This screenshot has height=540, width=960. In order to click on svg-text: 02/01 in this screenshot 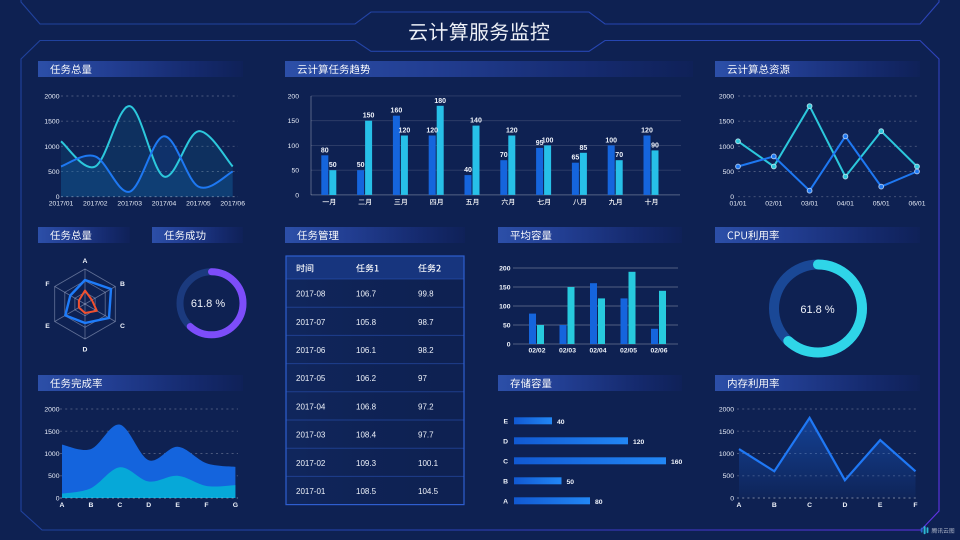, I will do `click(773, 204)`.